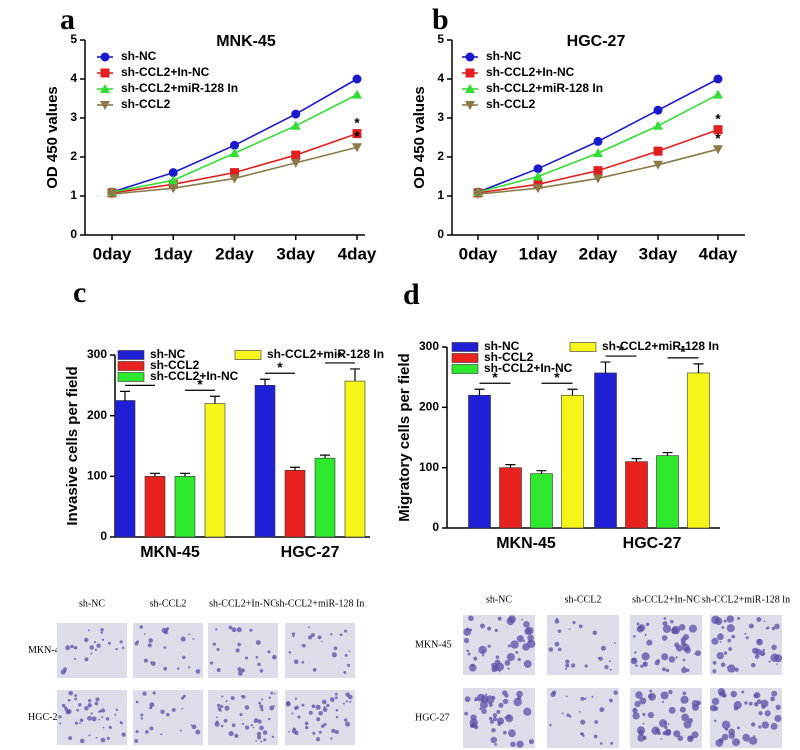 This screenshot has height=750, width=800. Describe the element at coordinates (440, 156) in the screenshot. I see `y-tick-label: 2` at that location.